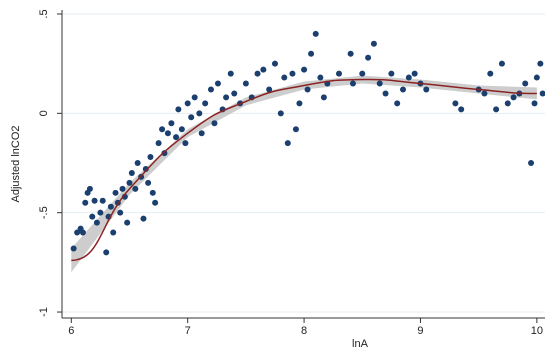 This screenshot has width=545, height=350. What do you see at coordinates (44, 312) in the screenshot?
I see `y-tick-label: -1` at bounding box center [44, 312].